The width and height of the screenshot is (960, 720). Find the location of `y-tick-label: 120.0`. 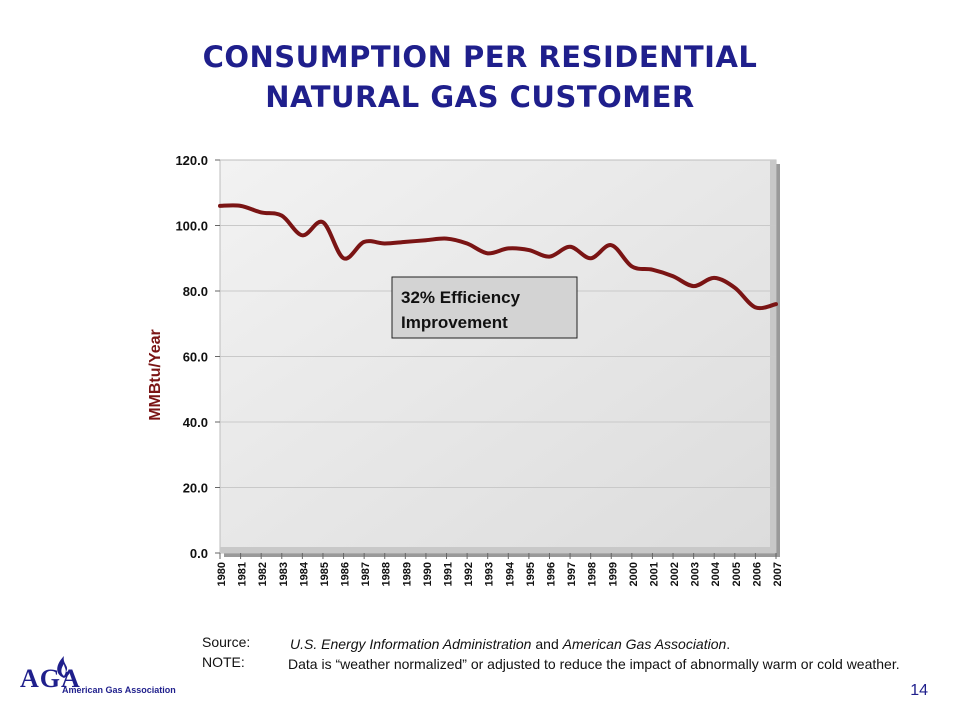

y-tick-label: 120.0 is located at coordinates (191, 160).